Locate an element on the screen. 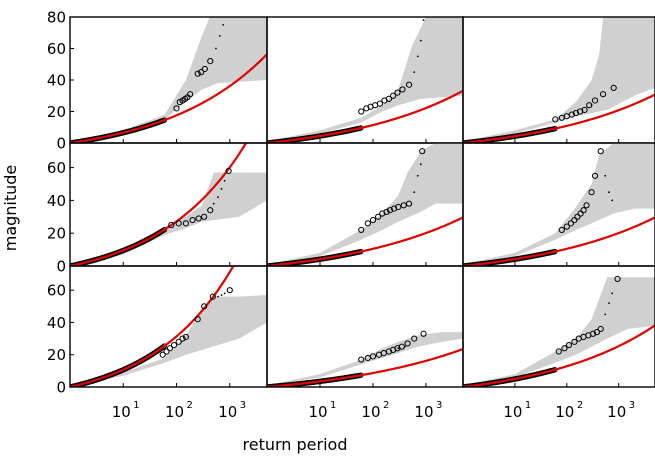  panel-r2c2: 10 1 10 2 10 3 is located at coordinates (558, 343).